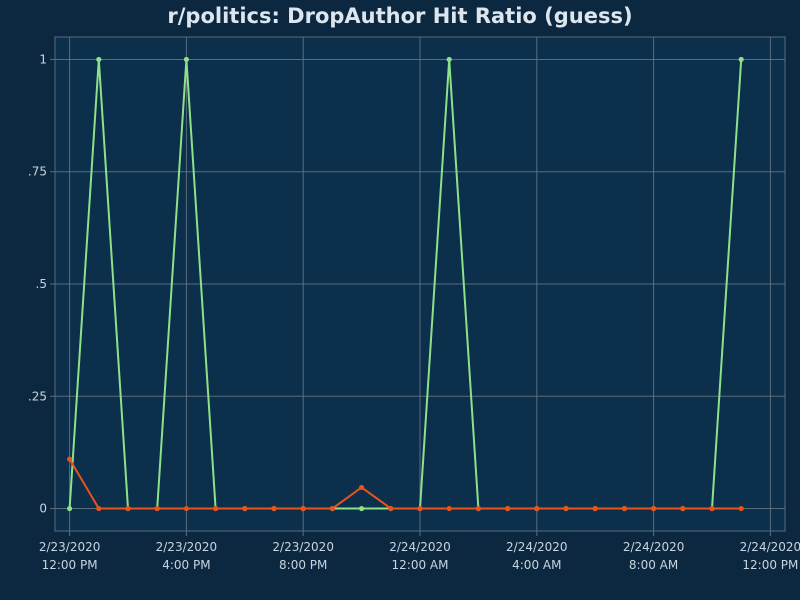 The image size is (800, 600). What do you see at coordinates (41, 284) in the screenshot?
I see `y-tick-label: .5` at bounding box center [41, 284].